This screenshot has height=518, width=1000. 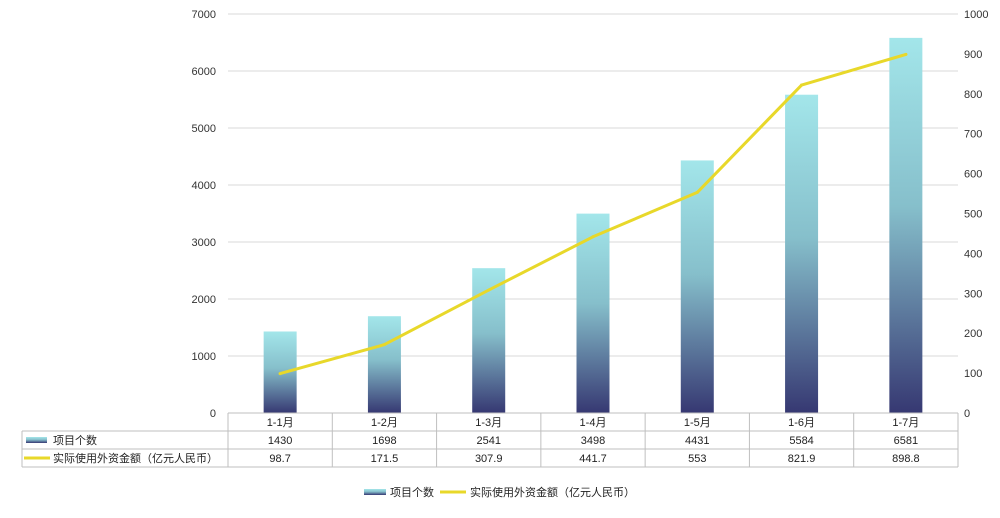 I want to click on right-tick-label: 100, so click(x=973, y=374).